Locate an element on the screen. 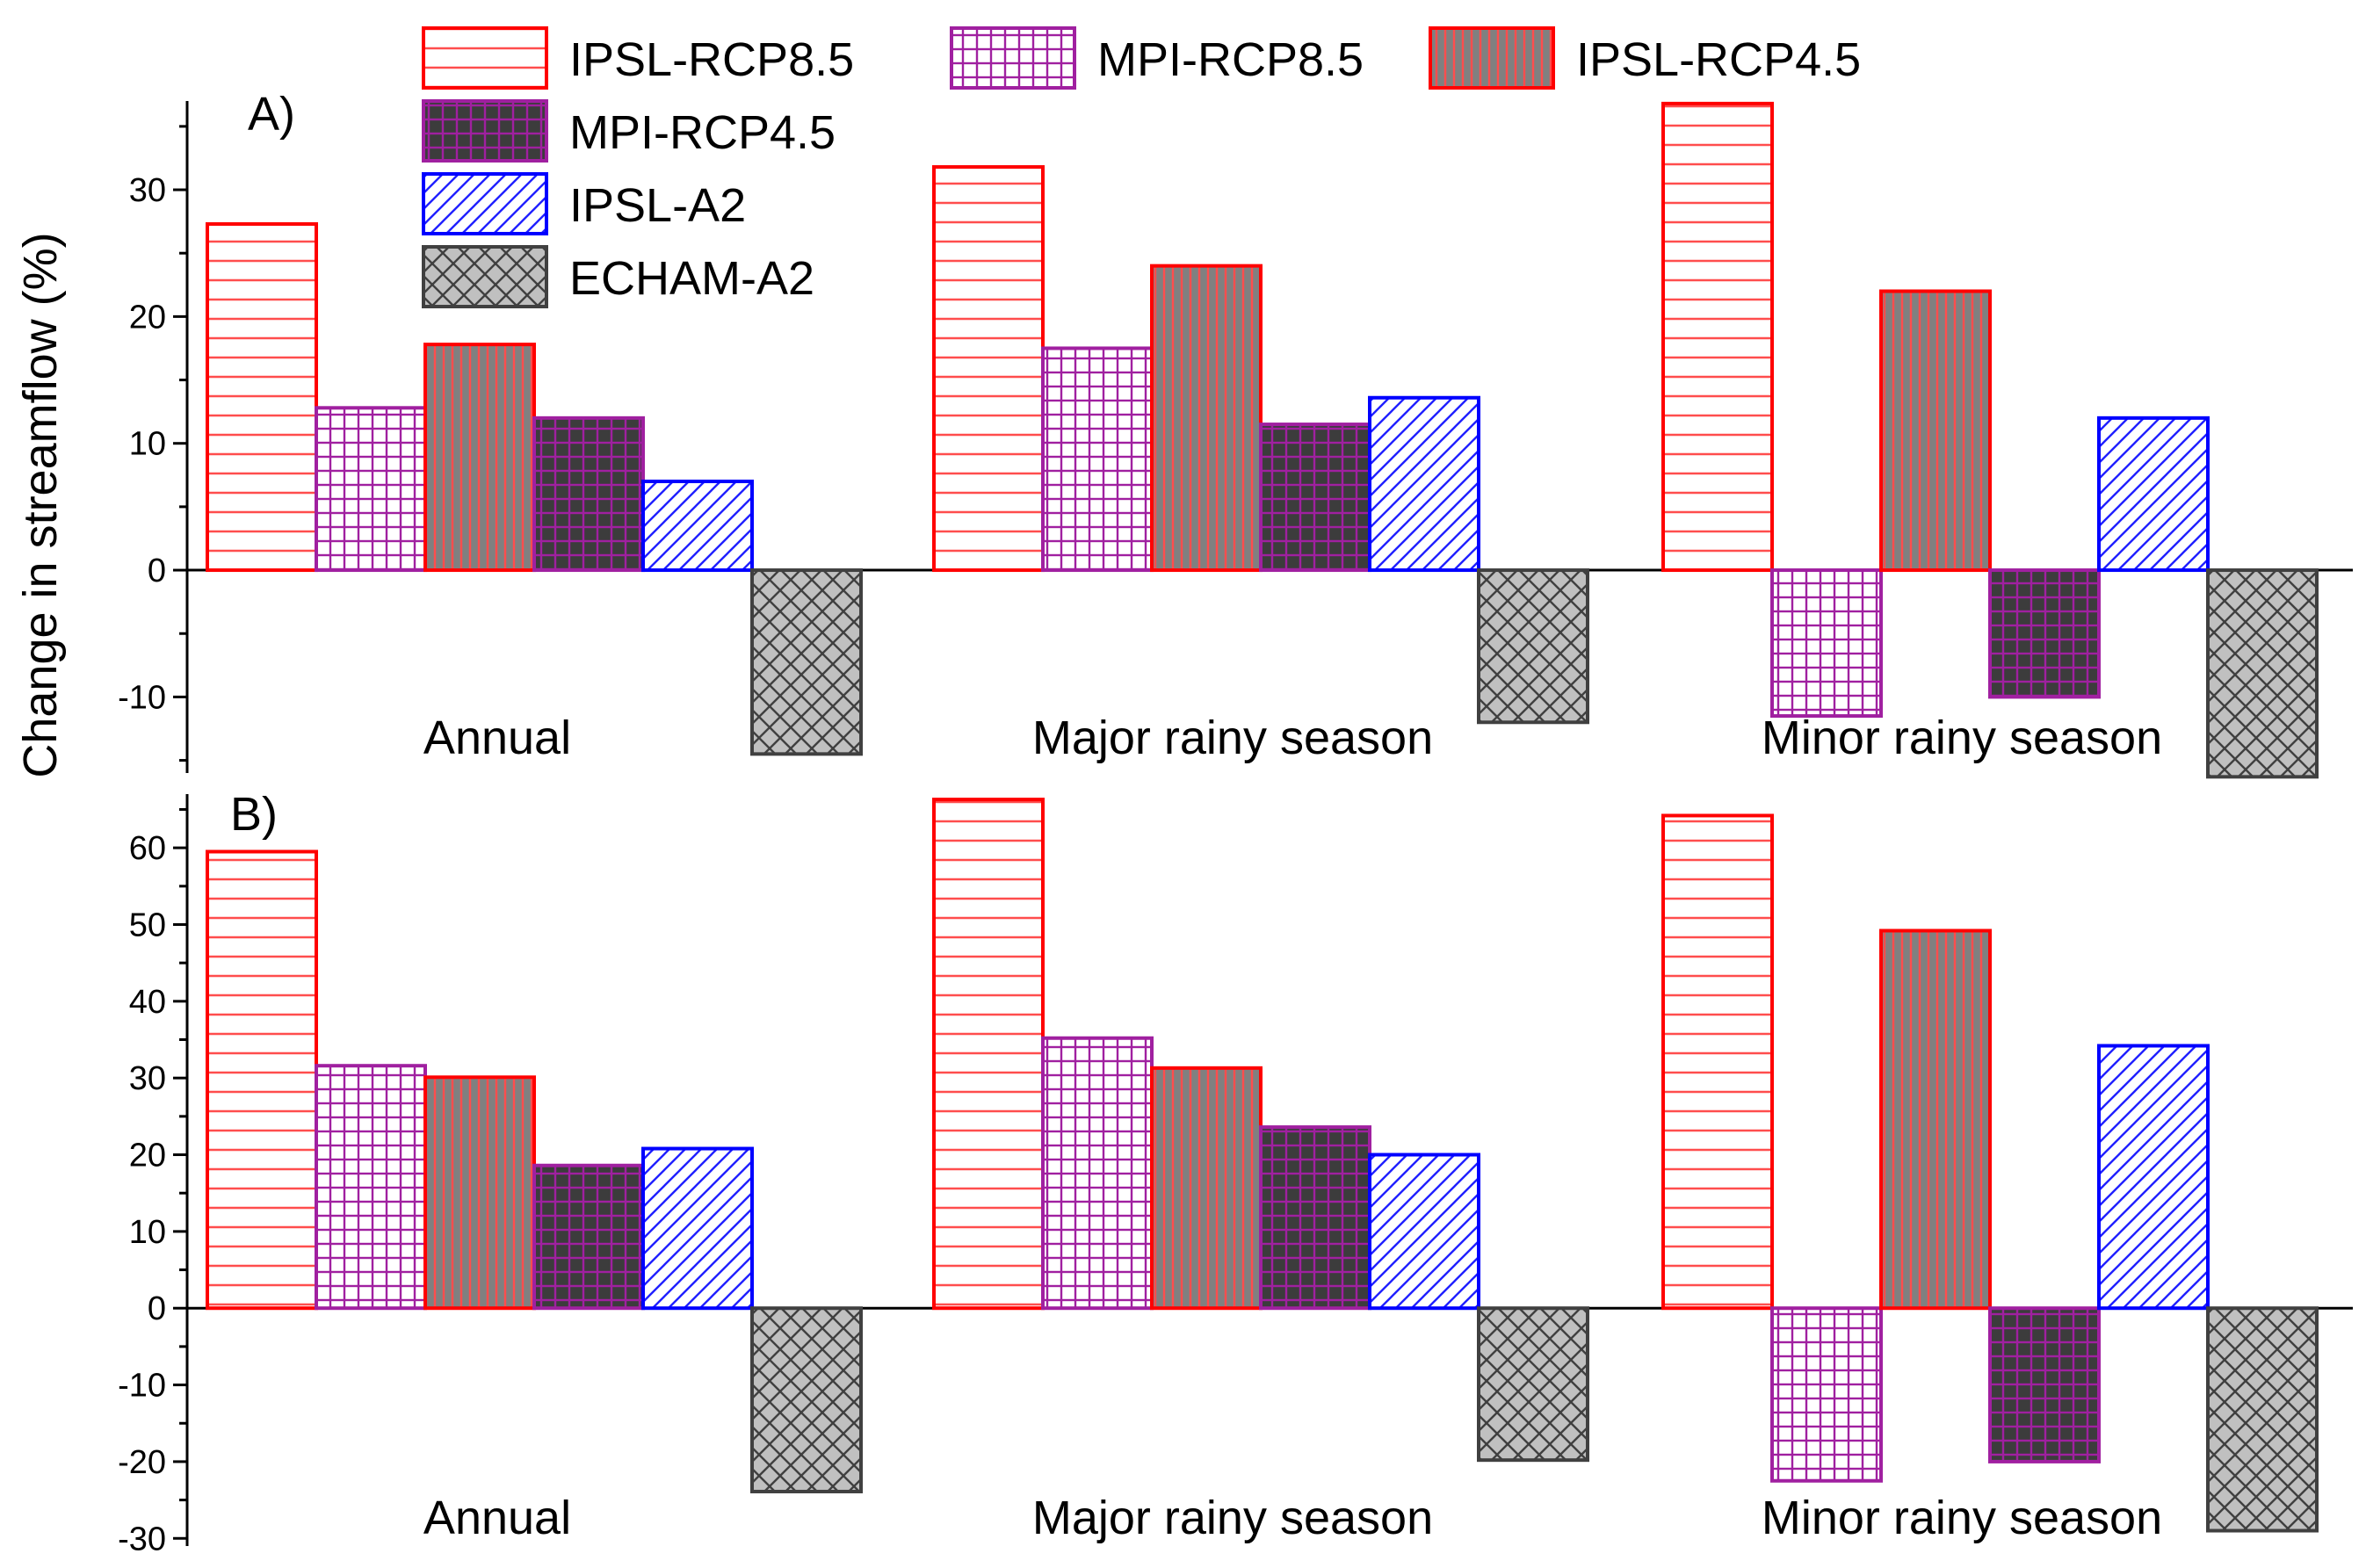 The image size is (2366, 1568). legend-label: IPSL-A2 is located at coordinates (657, 206).